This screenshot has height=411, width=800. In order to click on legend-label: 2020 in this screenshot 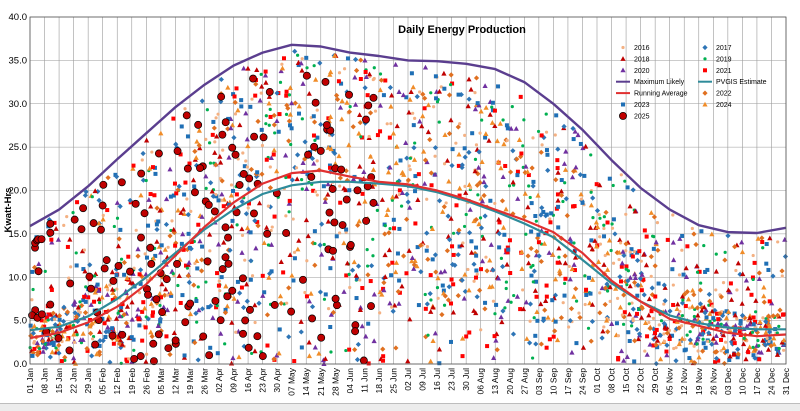, I will do `click(642, 71)`.